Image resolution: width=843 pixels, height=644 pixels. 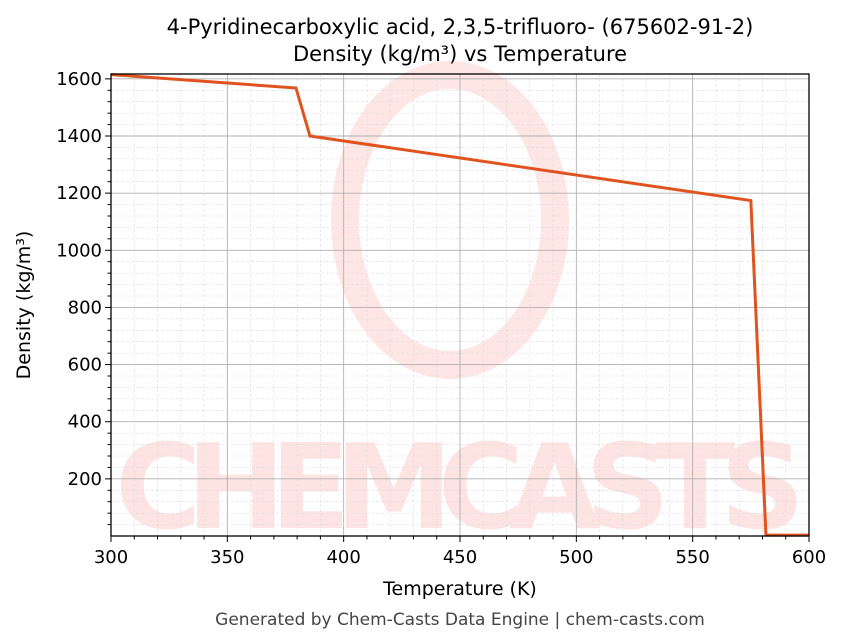 I want to click on x-tick-label: 450, so click(x=460, y=557).